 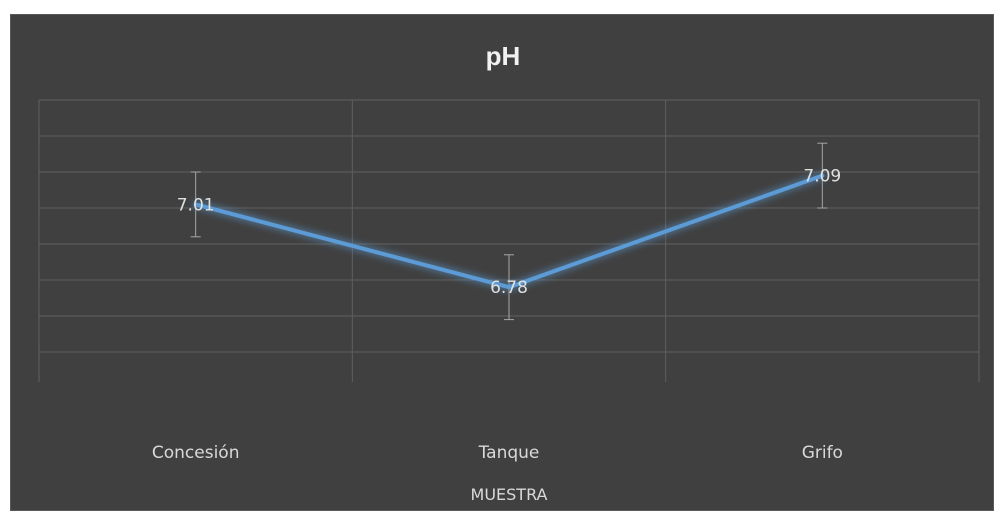 I want to click on series-line, so click(x=509, y=231).